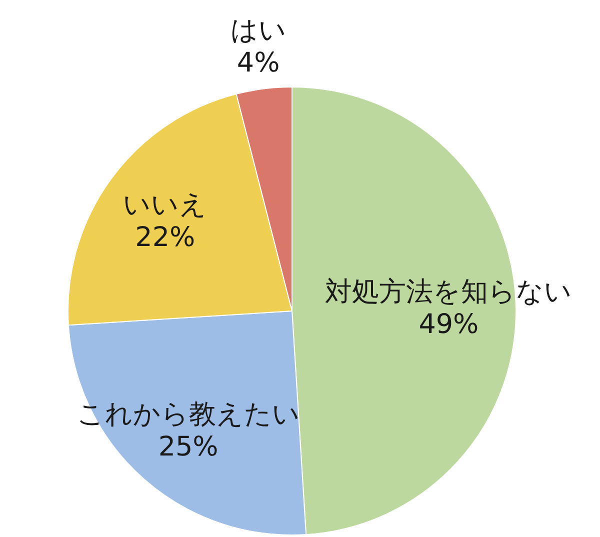 The width and height of the screenshot is (600, 537). Describe the element at coordinates (188, 414) in the screenshot. I see `slice-label: これから教えたい` at that location.